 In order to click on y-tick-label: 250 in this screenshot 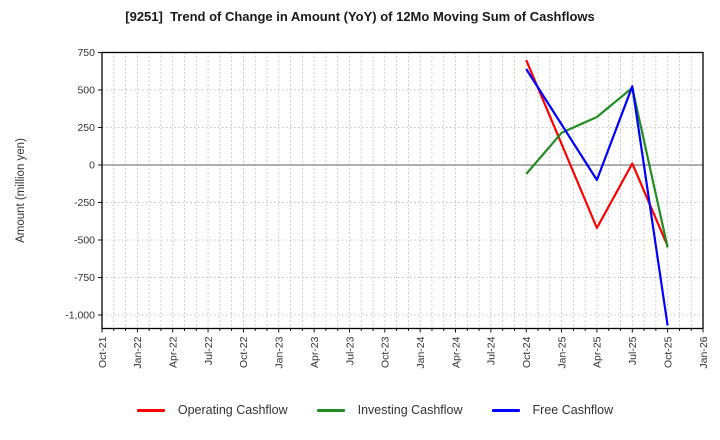, I will do `click(86, 128)`.